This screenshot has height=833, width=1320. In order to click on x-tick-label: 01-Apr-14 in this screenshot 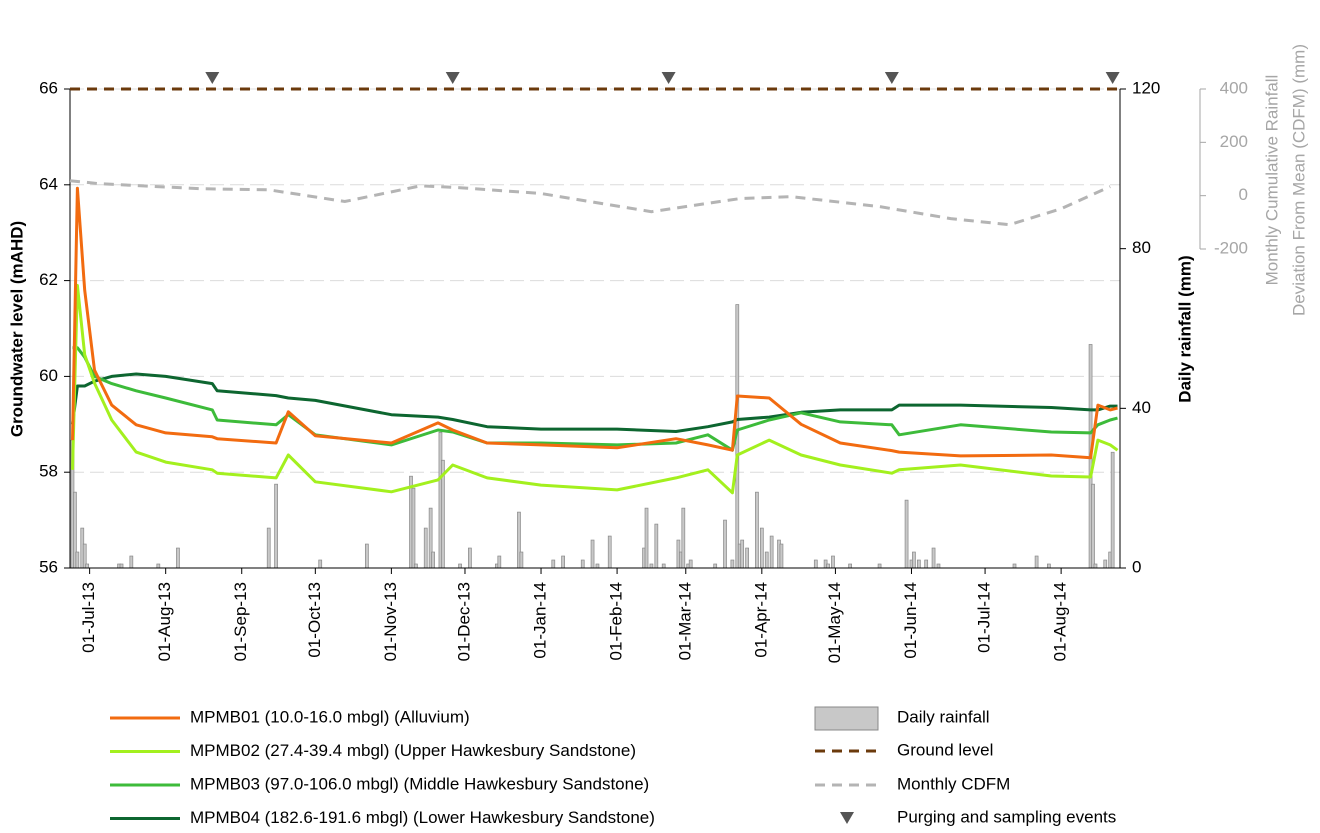, I will do `click(760, 620)`.